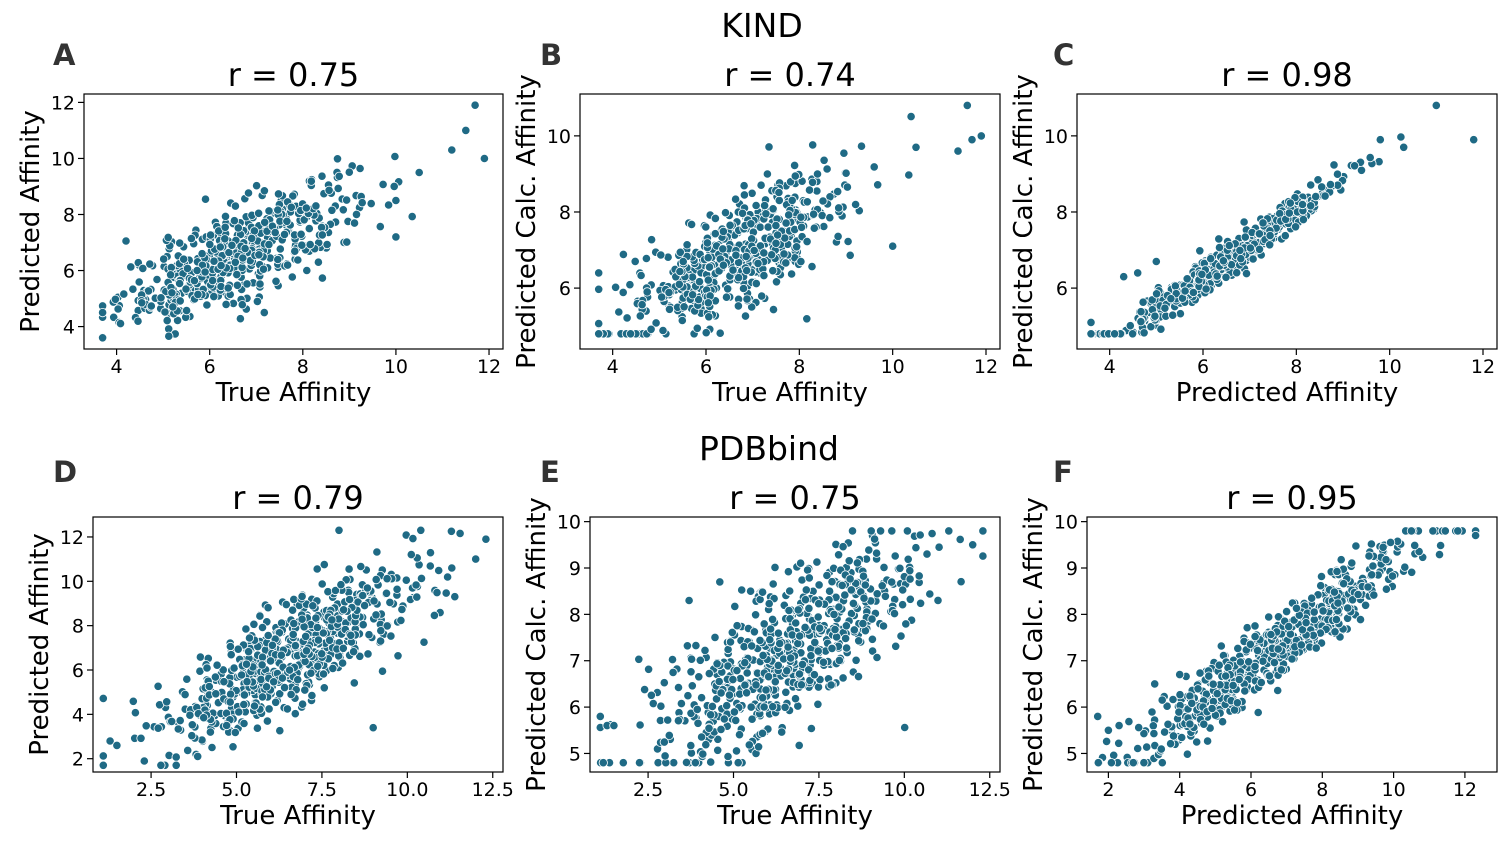  I want to click on plot-frame, so click(293, 221).